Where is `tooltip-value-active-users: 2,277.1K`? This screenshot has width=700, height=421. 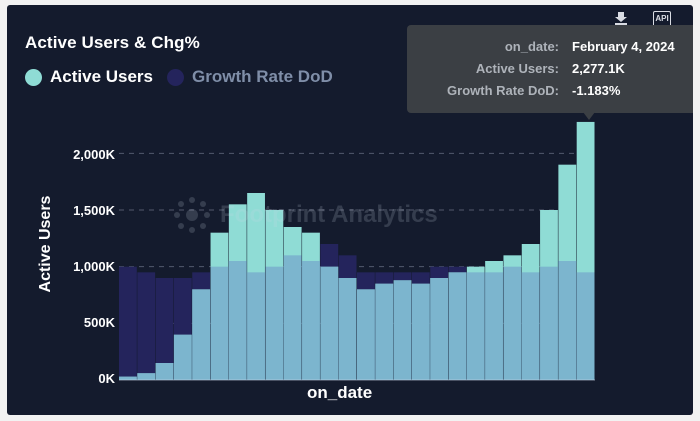 tooltip-value-active-users: 2,277.1K is located at coordinates (598, 68).